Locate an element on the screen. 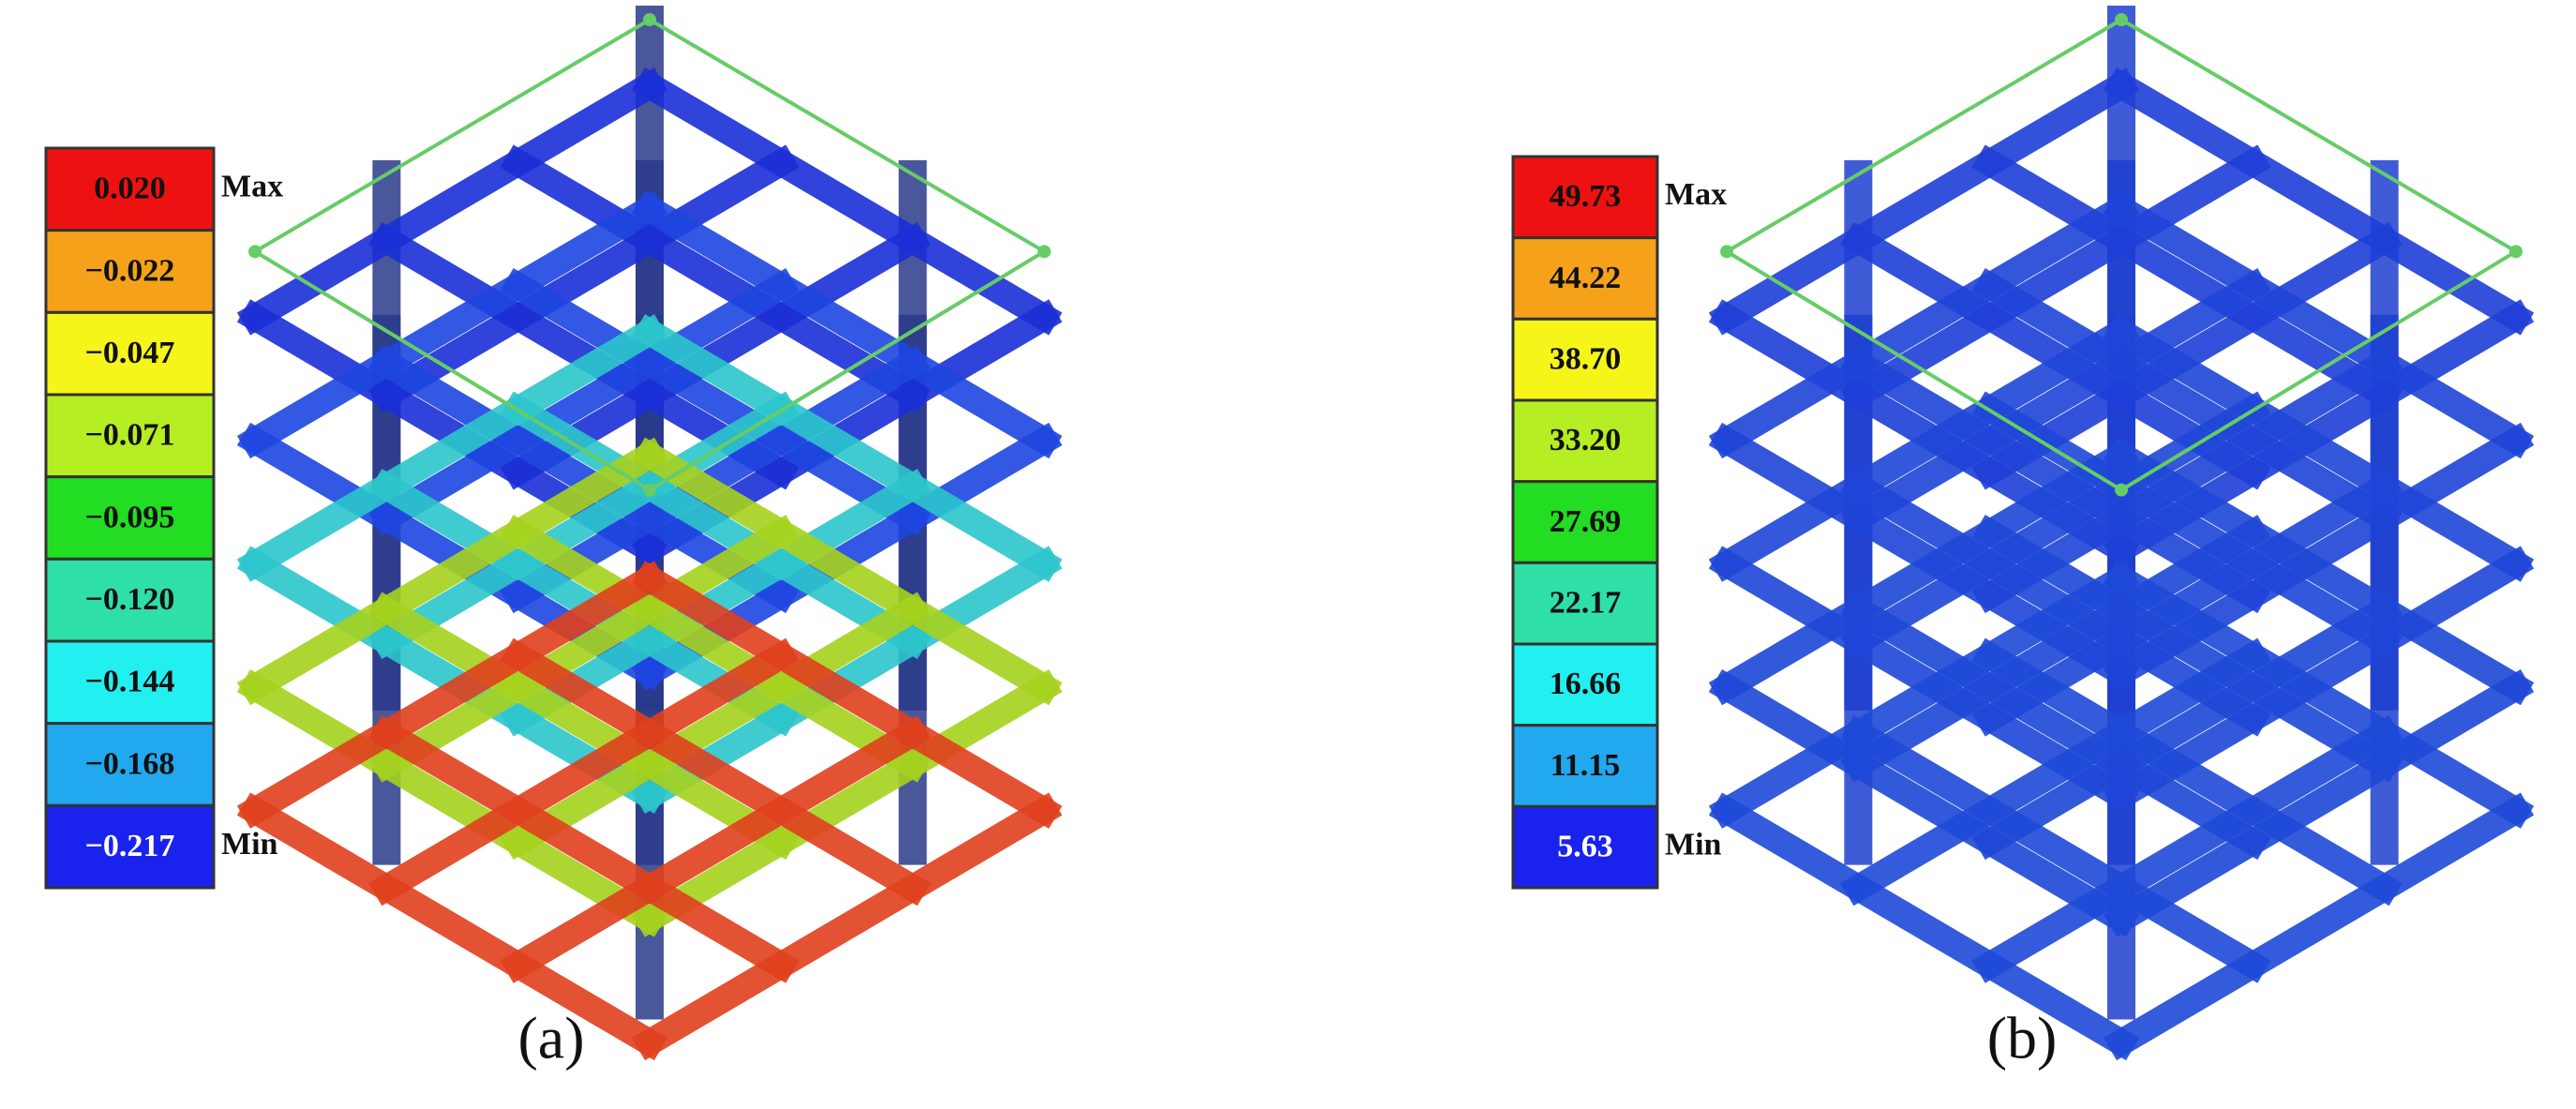 The width and height of the screenshot is (2576, 1109). legend-label: 22.17 is located at coordinates (1586, 602).